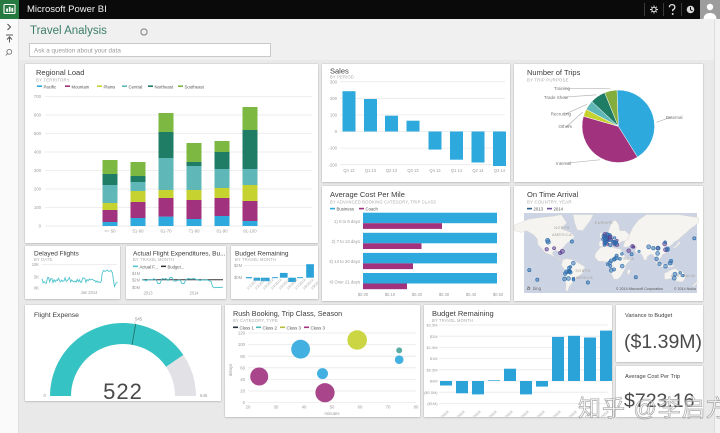 Image resolution: width=720 pixels, height=433 pixels. Describe the element at coordinates (334, 98) in the screenshot. I see `svg-text: 200` at that location.